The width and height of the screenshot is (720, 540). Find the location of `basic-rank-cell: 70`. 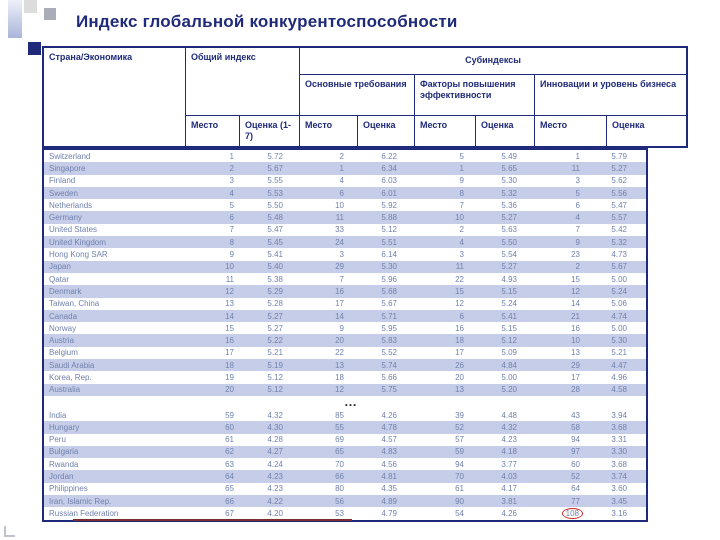

basic-rank-cell: 70 is located at coordinates (339, 464).